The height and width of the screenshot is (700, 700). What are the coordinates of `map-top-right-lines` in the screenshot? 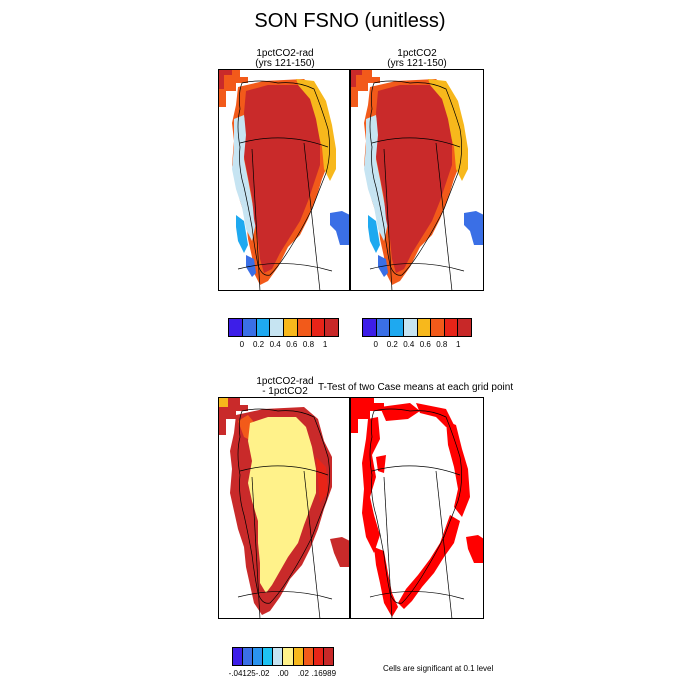 It's located at (417, 185).